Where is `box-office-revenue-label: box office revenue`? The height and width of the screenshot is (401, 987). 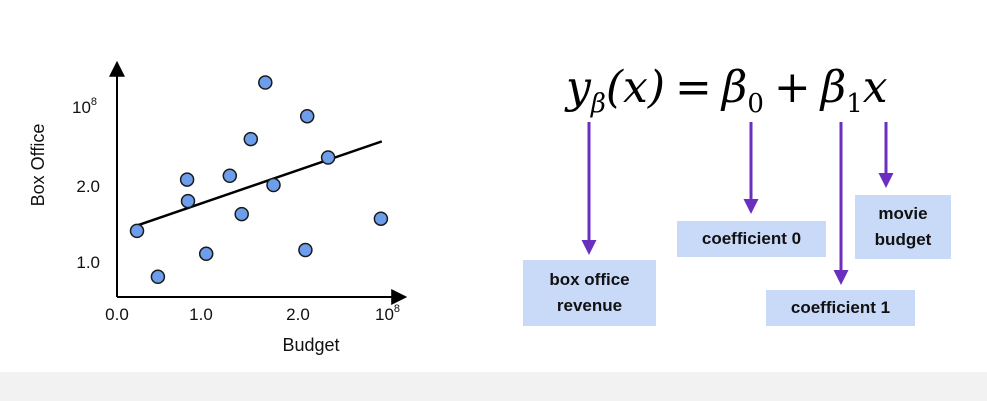 box-office-revenue-label: box office revenue is located at coordinates (589, 293).